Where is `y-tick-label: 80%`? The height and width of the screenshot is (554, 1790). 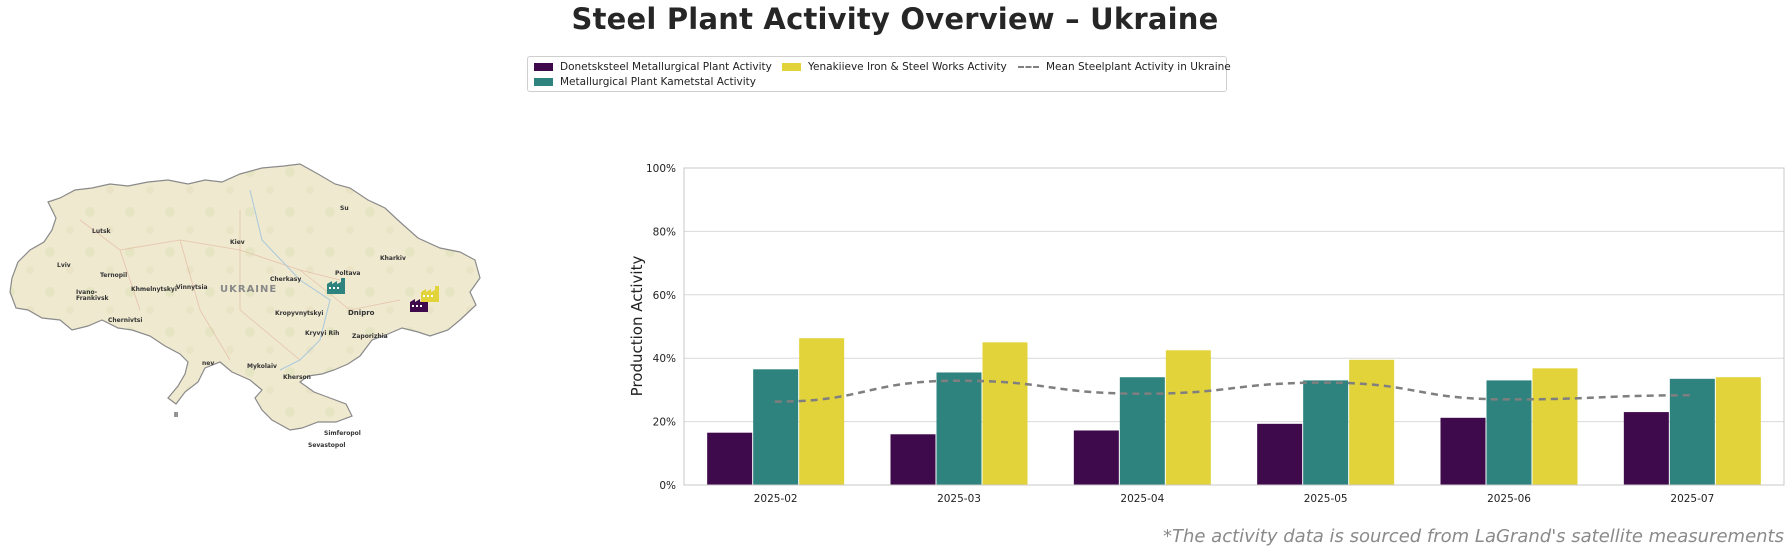 y-tick-label: 80% is located at coordinates (664, 232).